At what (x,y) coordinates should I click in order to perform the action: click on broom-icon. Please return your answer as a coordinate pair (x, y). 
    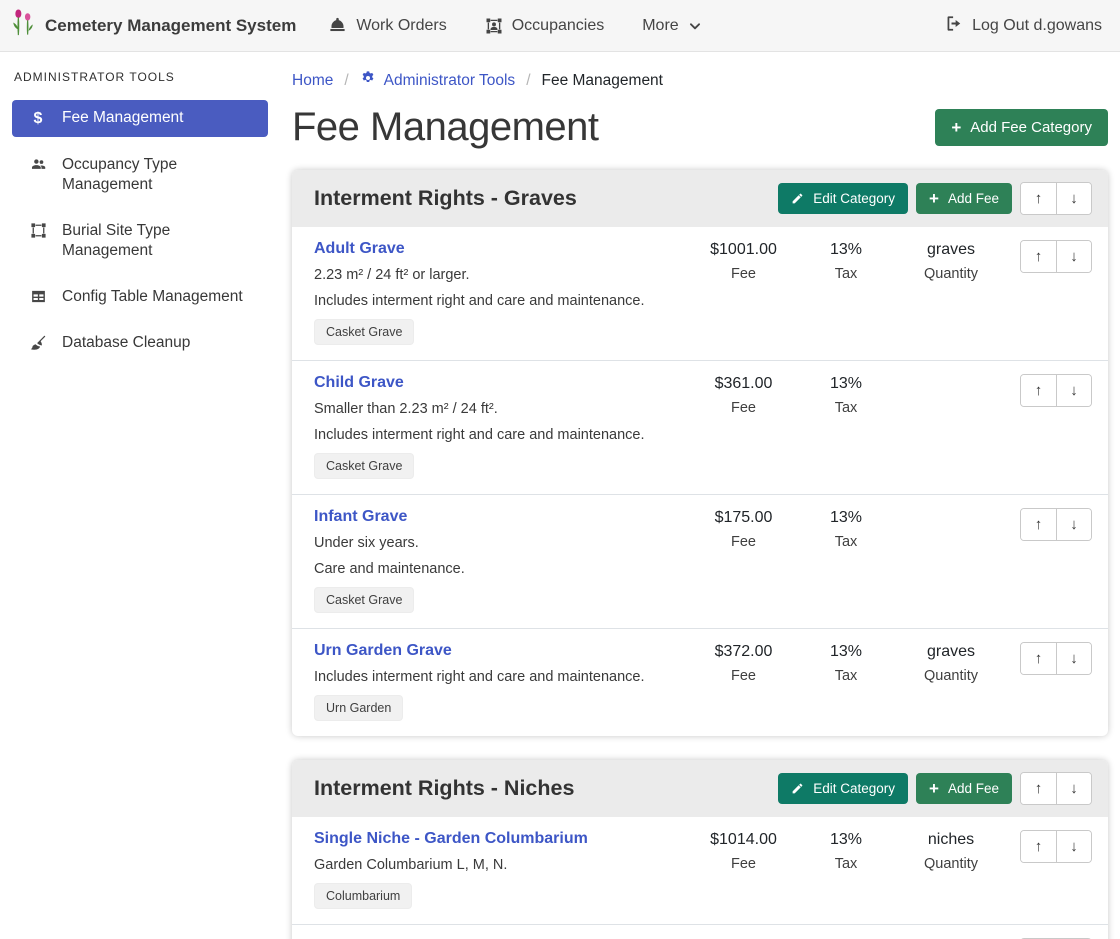
    Looking at the image, I should click on (38, 343).